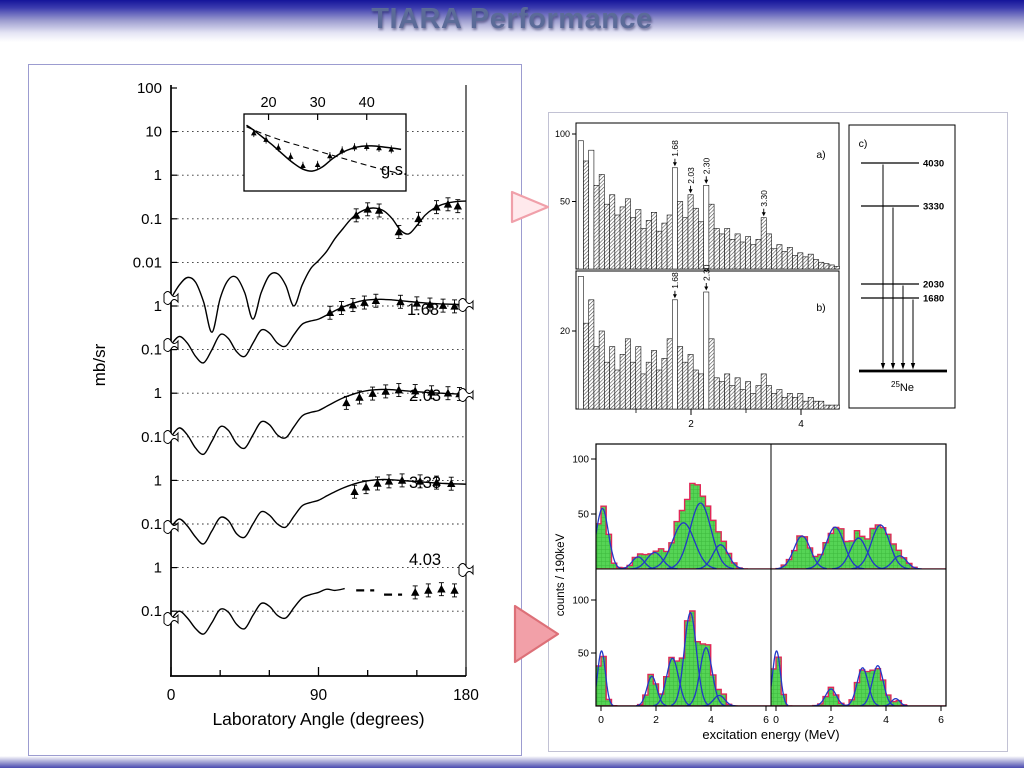 The width and height of the screenshot is (1024, 768). I want to click on svg-text: counts / 190keV, so click(561, 574).